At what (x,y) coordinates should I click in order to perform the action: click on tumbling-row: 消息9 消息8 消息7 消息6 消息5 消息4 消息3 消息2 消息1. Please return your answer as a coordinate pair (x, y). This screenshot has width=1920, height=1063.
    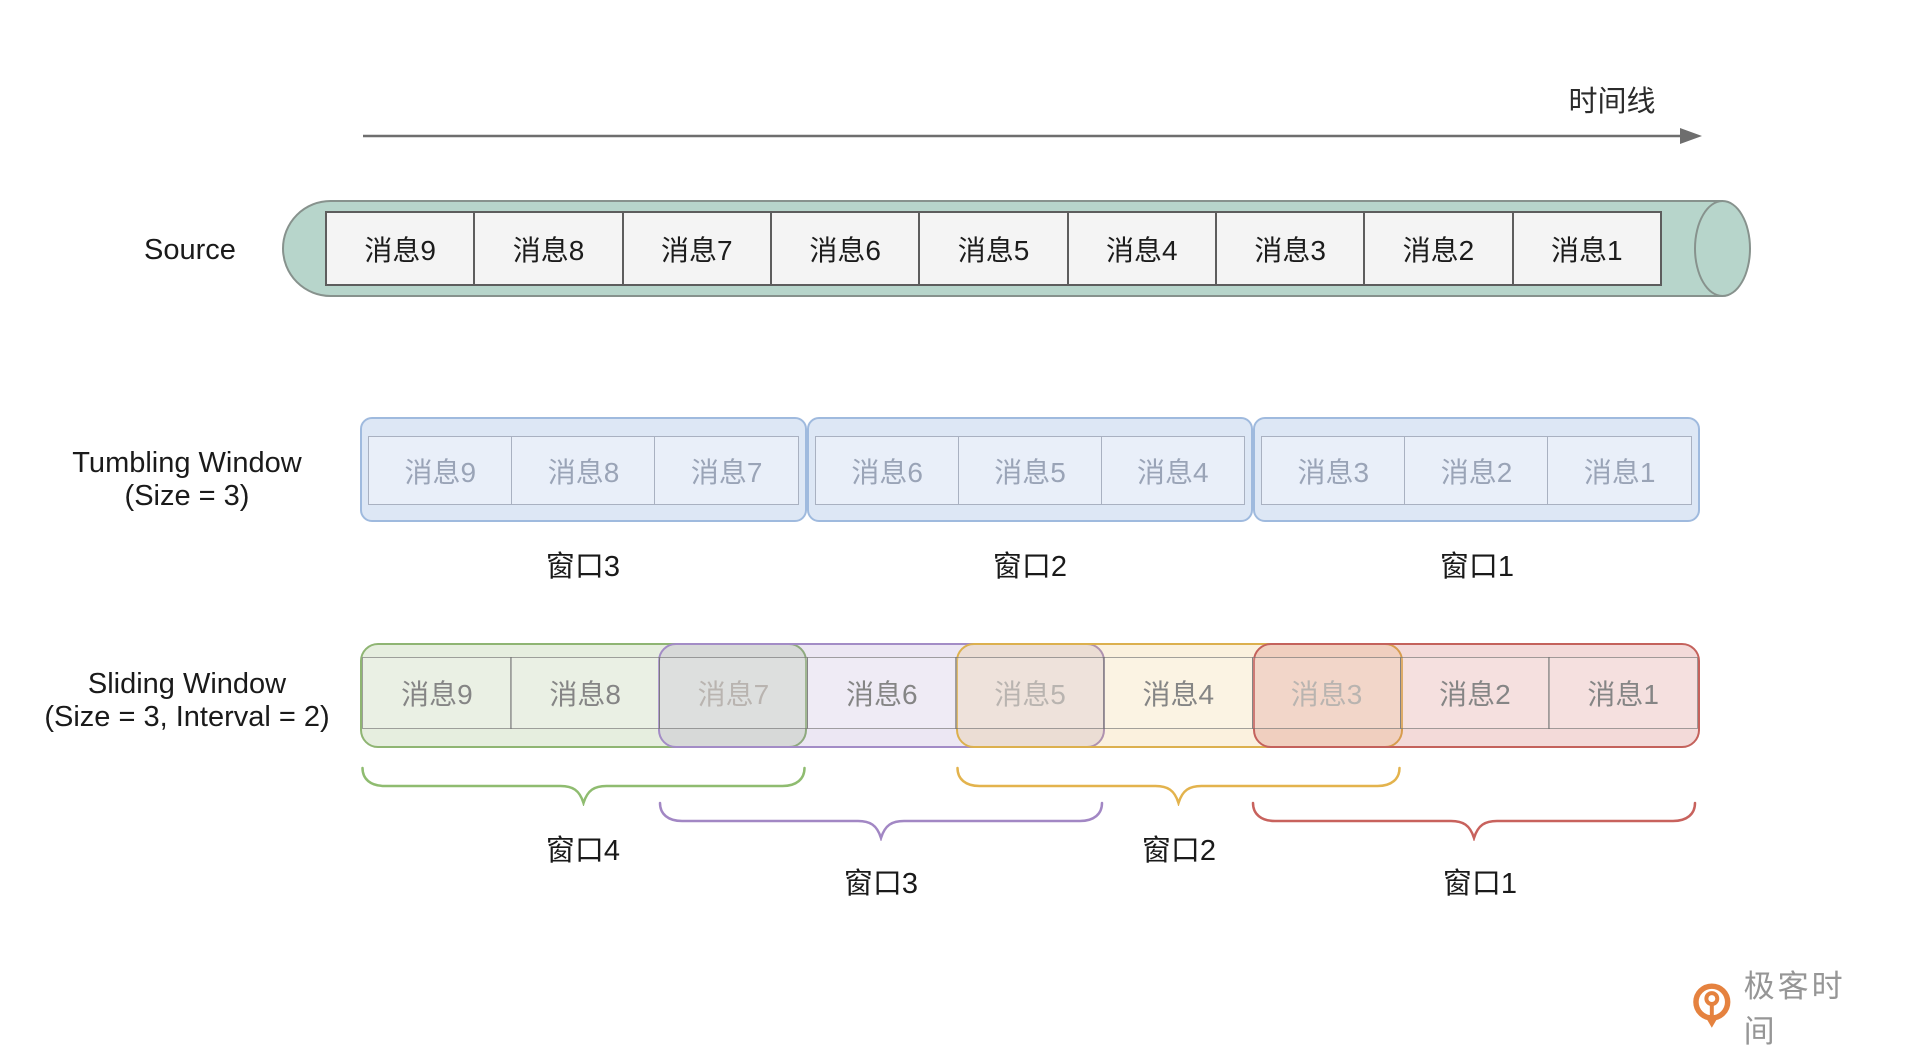
    Looking at the image, I should click on (1030, 469).